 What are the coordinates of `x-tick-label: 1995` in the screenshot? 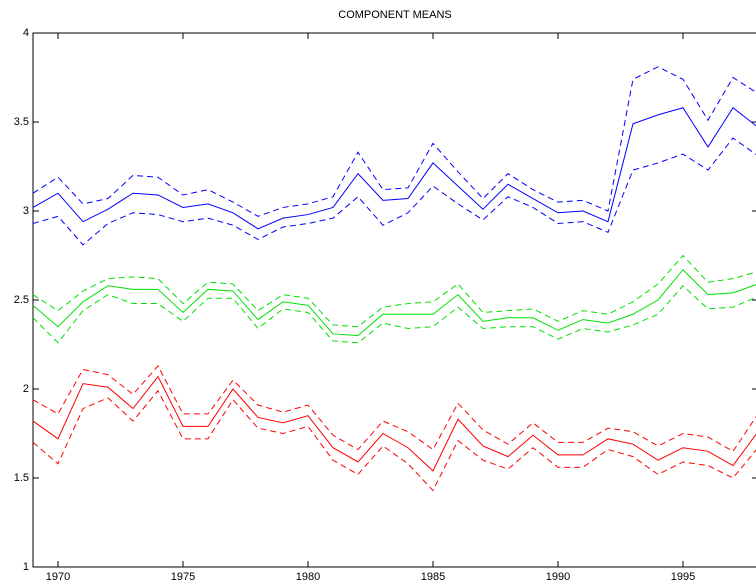 It's located at (683, 577).